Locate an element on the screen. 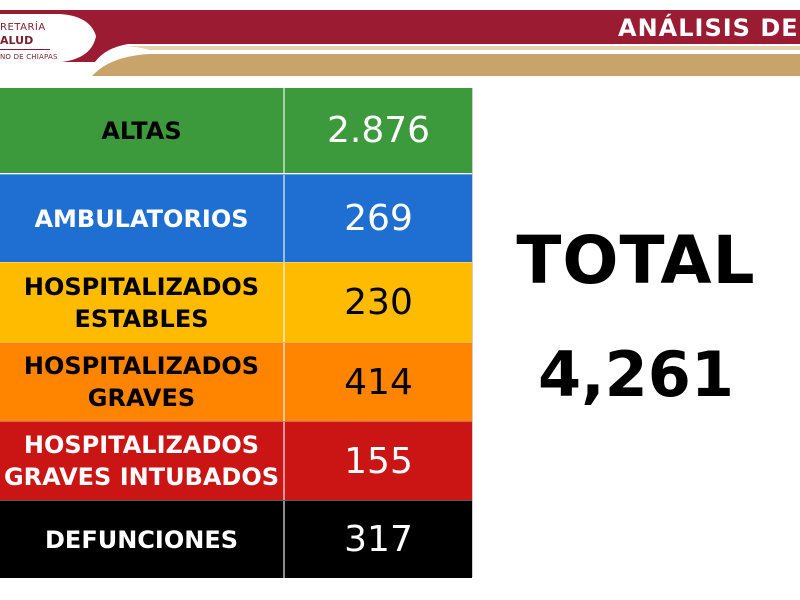 The image size is (800, 600). logo-line-3: NO DE CHIAPAS is located at coordinates (29, 57).